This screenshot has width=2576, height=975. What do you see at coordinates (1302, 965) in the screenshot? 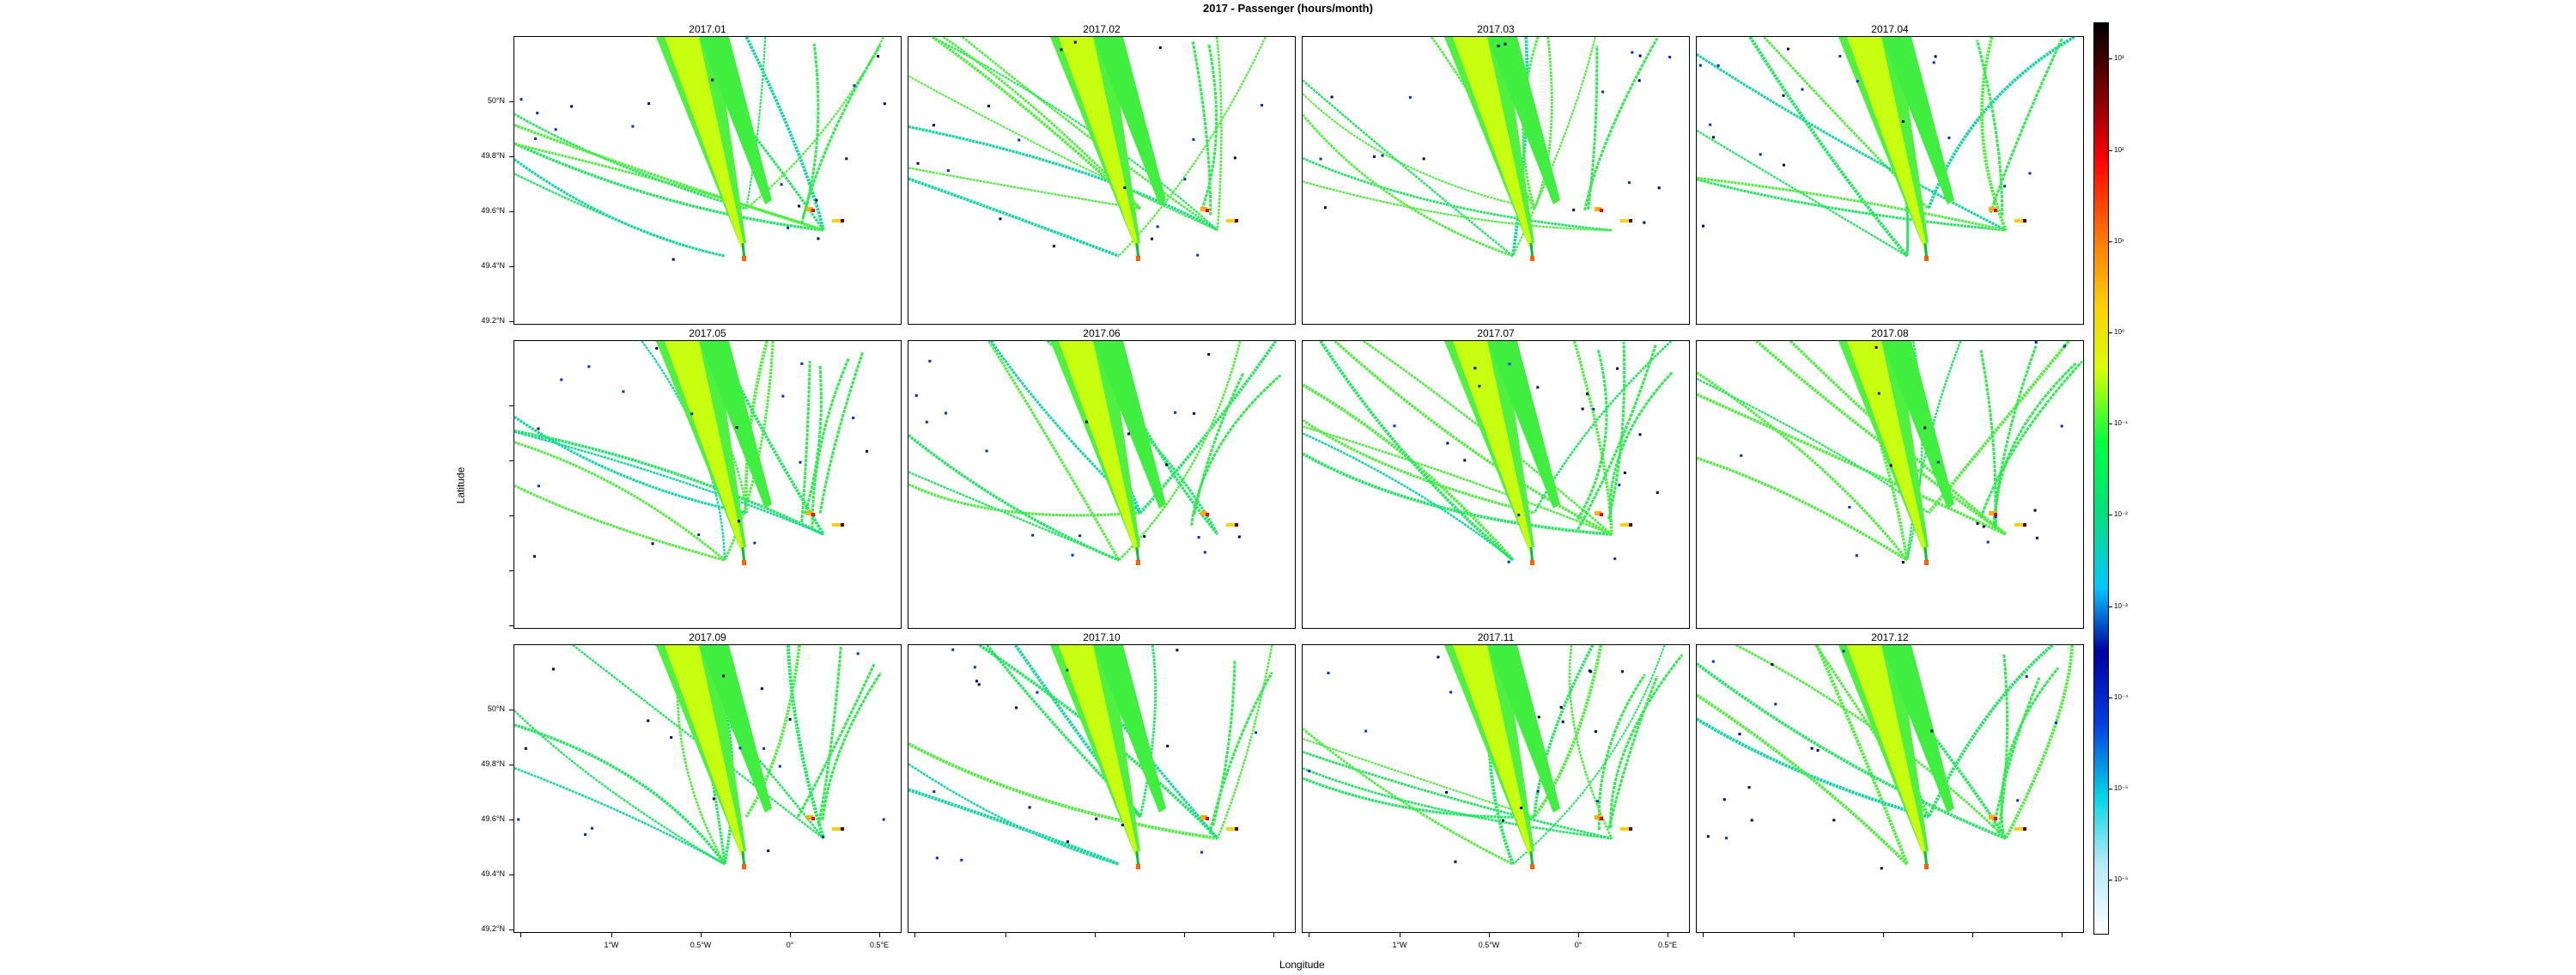
I see `x-axis-label: Longitude` at bounding box center [1302, 965].